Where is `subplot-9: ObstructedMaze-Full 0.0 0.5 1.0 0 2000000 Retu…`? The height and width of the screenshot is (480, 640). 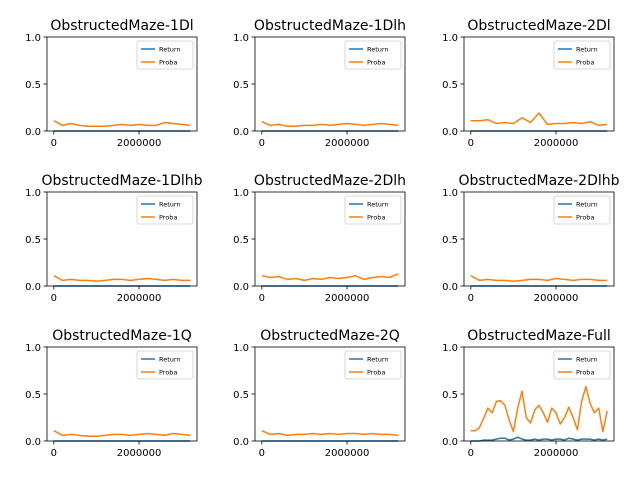
subplot-9: ObstructedMaze-Full 0.0 0.5 1.0 0 2000000 Retu… is located at coordinates (528, 393).